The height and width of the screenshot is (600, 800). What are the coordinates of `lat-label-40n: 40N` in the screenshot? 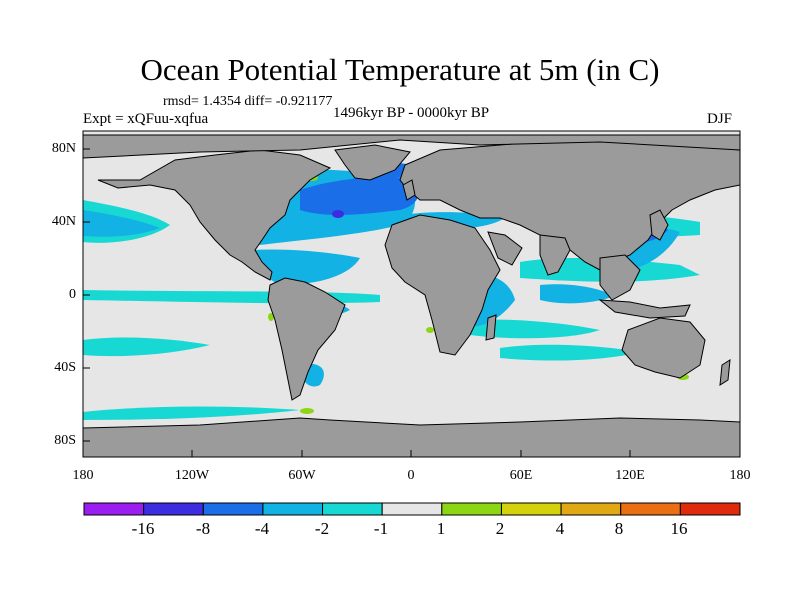 It's located at (63, 221).